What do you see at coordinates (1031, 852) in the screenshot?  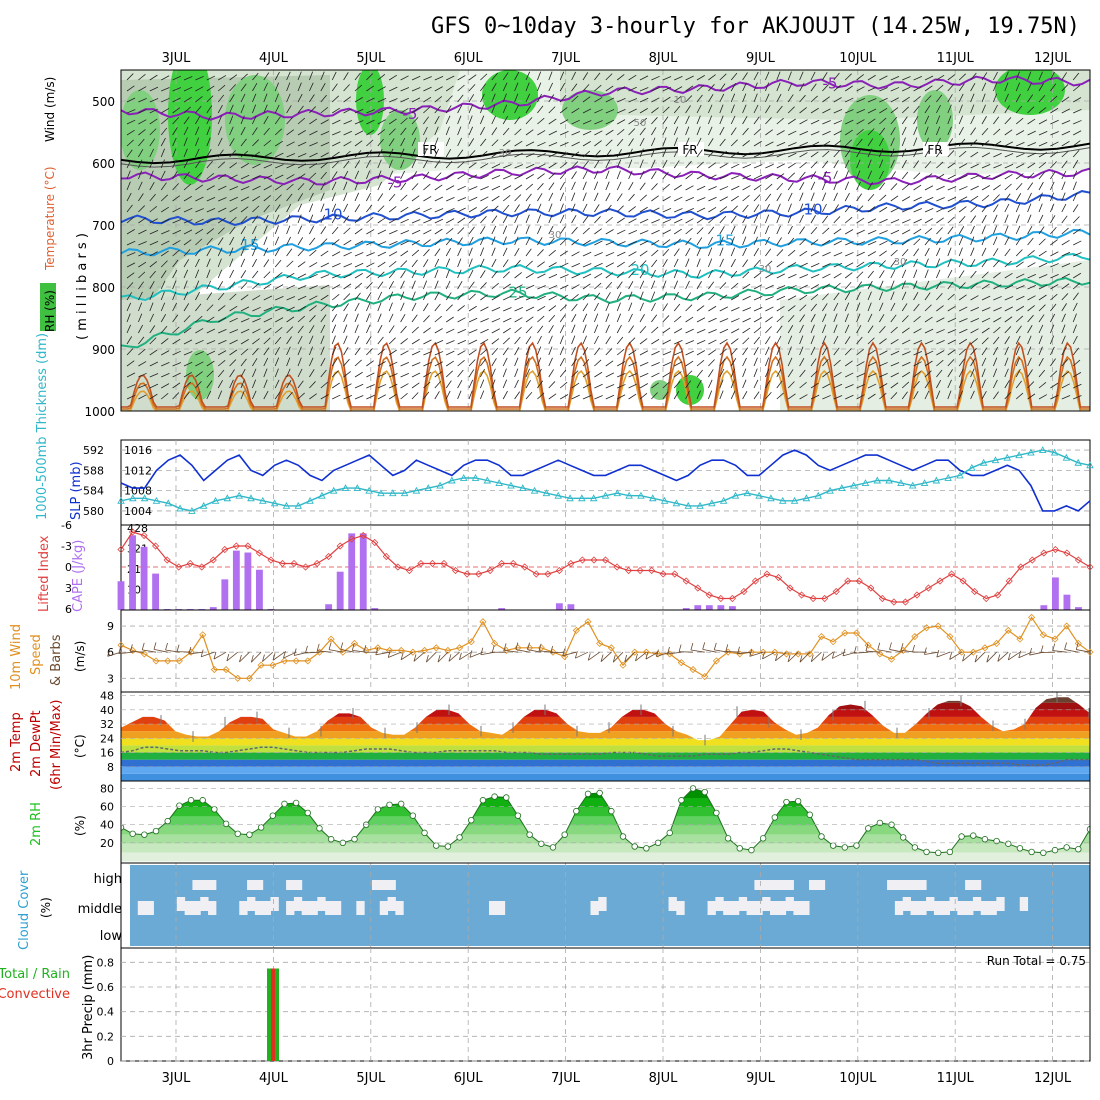 I see `rh-marker` at bounding box center [1031, 852].